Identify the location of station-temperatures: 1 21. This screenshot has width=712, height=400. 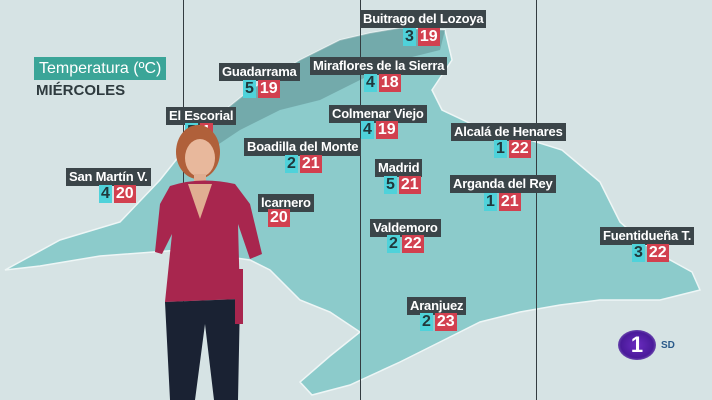
(502, 202).